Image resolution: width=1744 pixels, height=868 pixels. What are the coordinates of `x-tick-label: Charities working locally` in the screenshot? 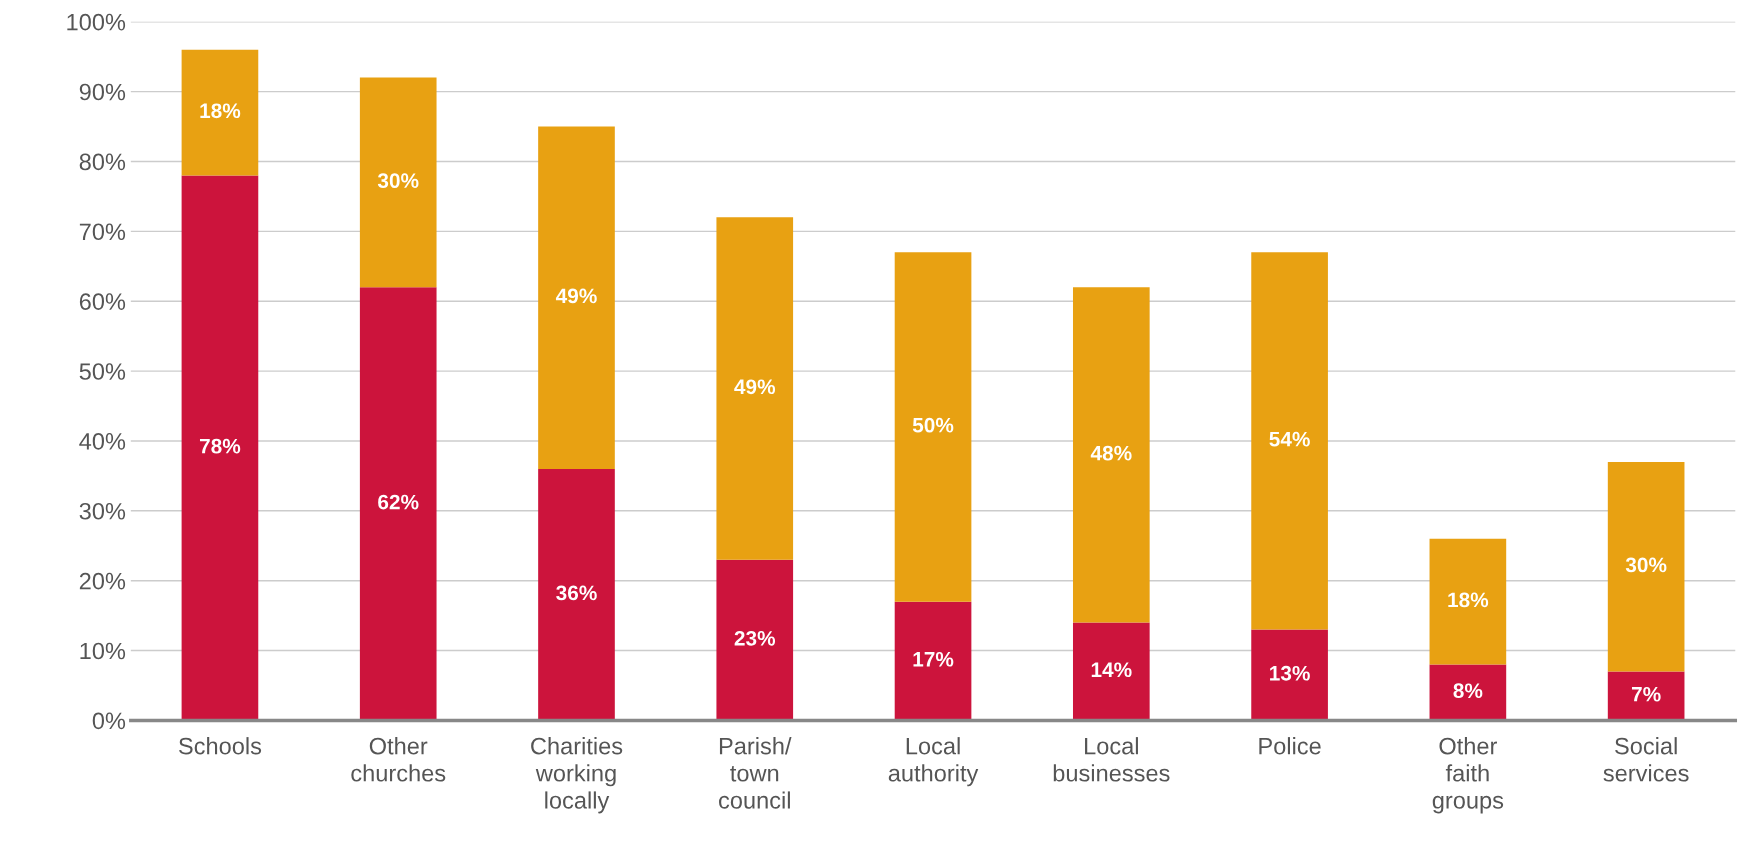 It's located at (577, 775).